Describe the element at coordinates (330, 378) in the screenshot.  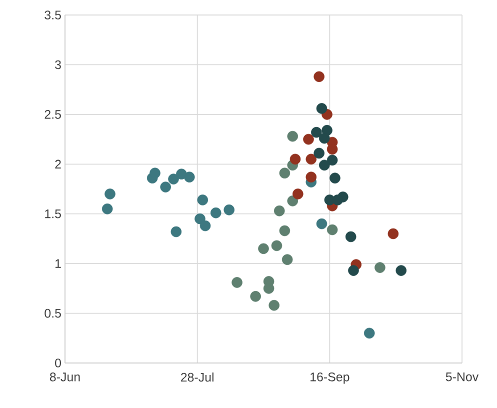
I see `x-tick-label: 16-Sep` at that location.